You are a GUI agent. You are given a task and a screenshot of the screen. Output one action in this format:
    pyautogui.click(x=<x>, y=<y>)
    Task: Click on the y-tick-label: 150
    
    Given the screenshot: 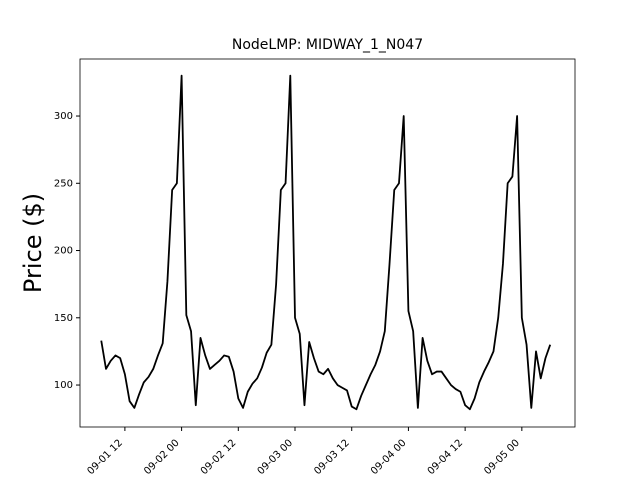 What is the action you would take?
    pyautogui.click(x=63, y=318)
    